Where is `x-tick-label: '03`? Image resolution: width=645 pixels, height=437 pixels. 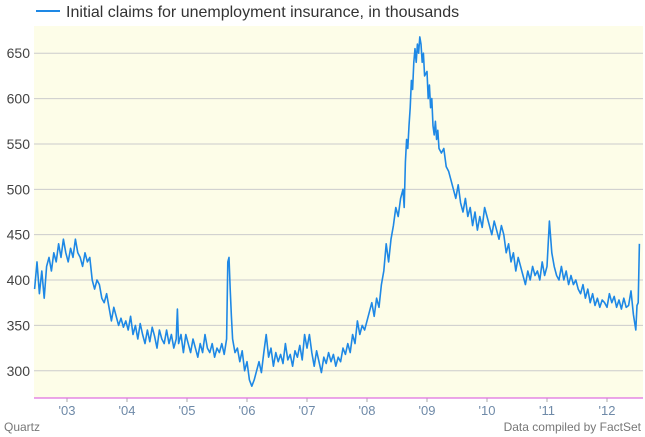
x-tick-label: '03 is located at coordinates (67, 410).